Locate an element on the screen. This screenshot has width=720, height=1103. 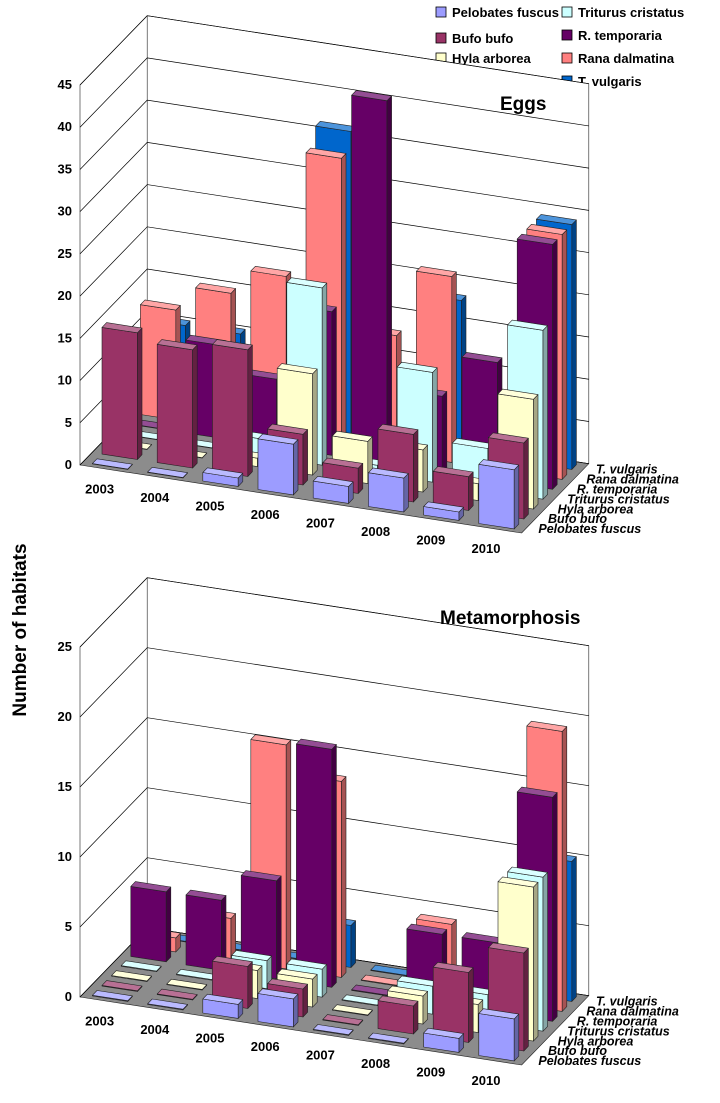
y-tick-label: 30 is located at coordinates (65, 211).